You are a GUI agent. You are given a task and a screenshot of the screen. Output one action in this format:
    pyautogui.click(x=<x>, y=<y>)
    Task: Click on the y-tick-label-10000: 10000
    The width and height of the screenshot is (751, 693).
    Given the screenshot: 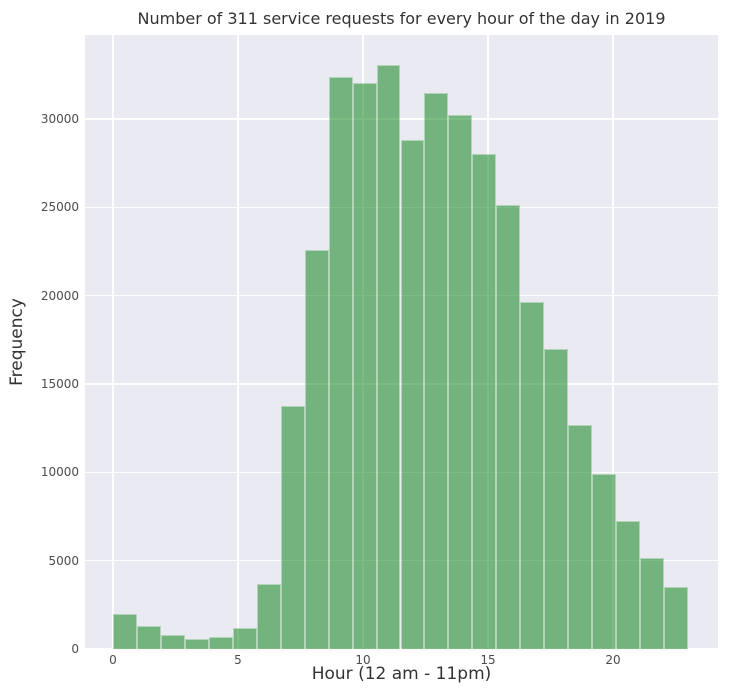 What is the action you would take?
    pyautogui.click(x=59, y=472)
    